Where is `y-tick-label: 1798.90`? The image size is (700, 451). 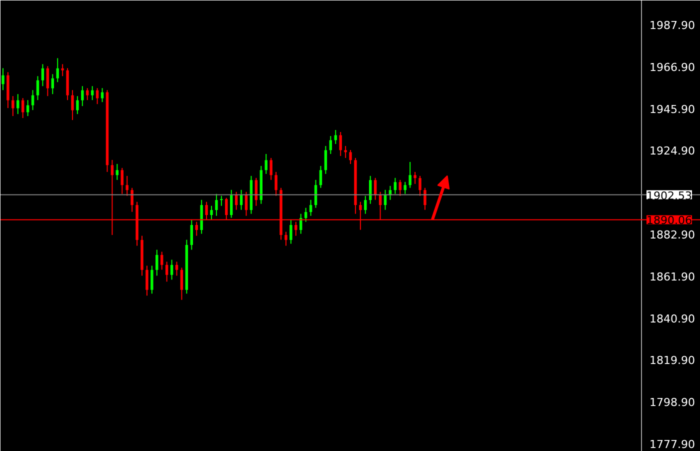 y-tick-label: 1798.90 is located at coordinates (672, 403).